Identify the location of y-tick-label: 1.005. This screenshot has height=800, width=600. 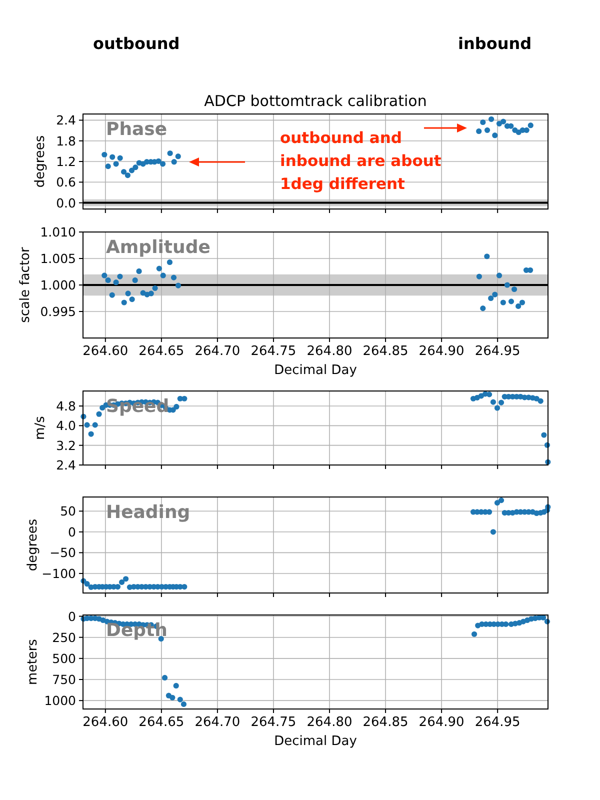
(58, 258).